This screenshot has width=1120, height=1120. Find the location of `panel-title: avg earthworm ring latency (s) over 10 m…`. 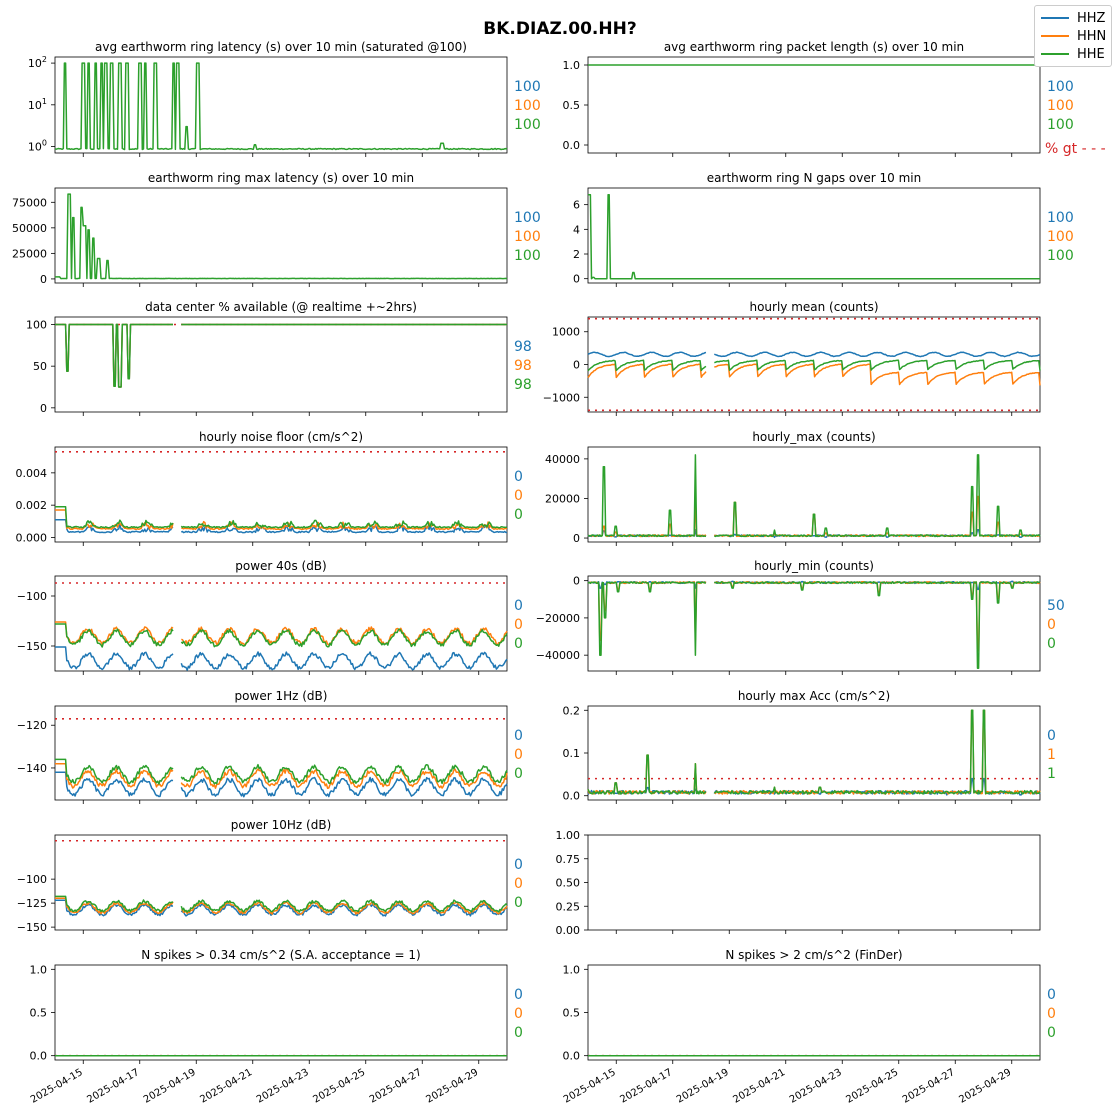

panel-title: avg earthworm ring latency (s) over 10 m… is located at coordinates (281, 47).